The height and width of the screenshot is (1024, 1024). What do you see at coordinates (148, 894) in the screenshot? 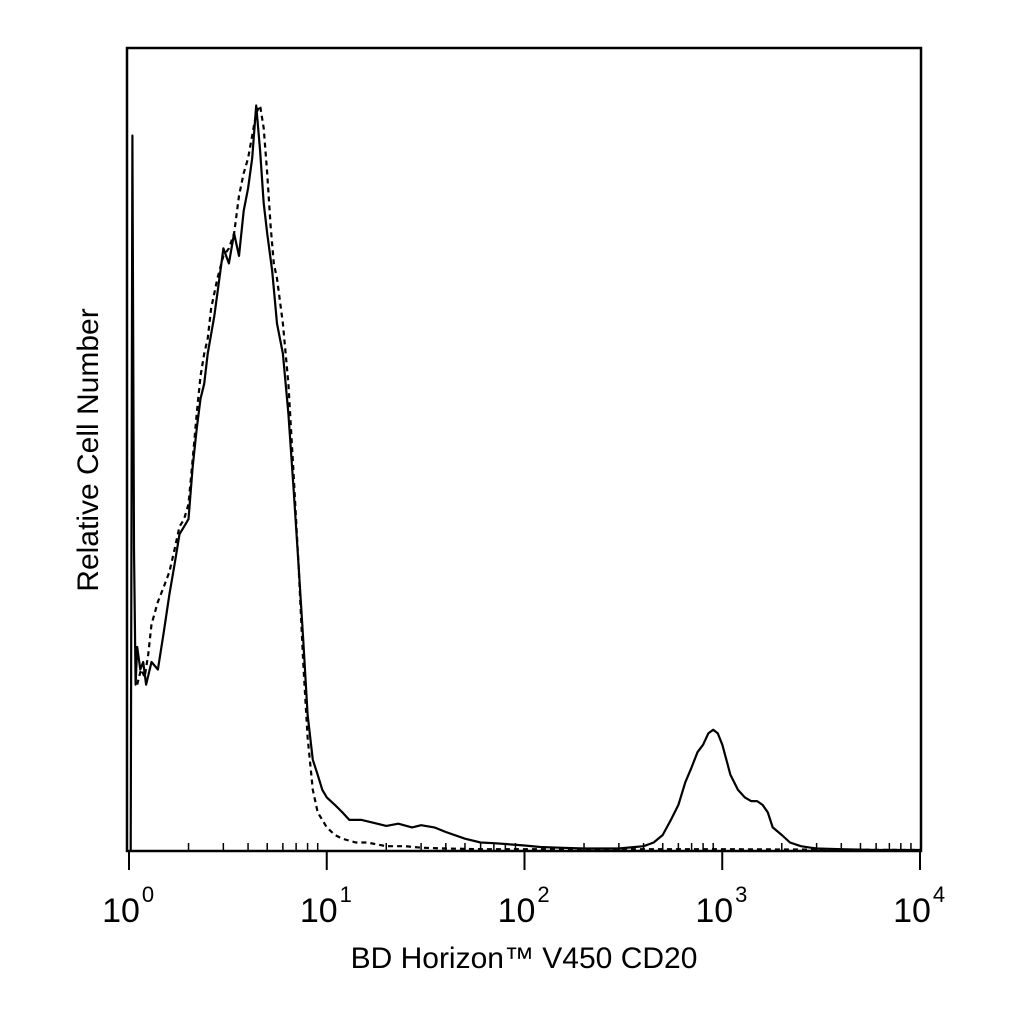
I see `x-tick-exponent: 0` at bounding box center [148, 894].